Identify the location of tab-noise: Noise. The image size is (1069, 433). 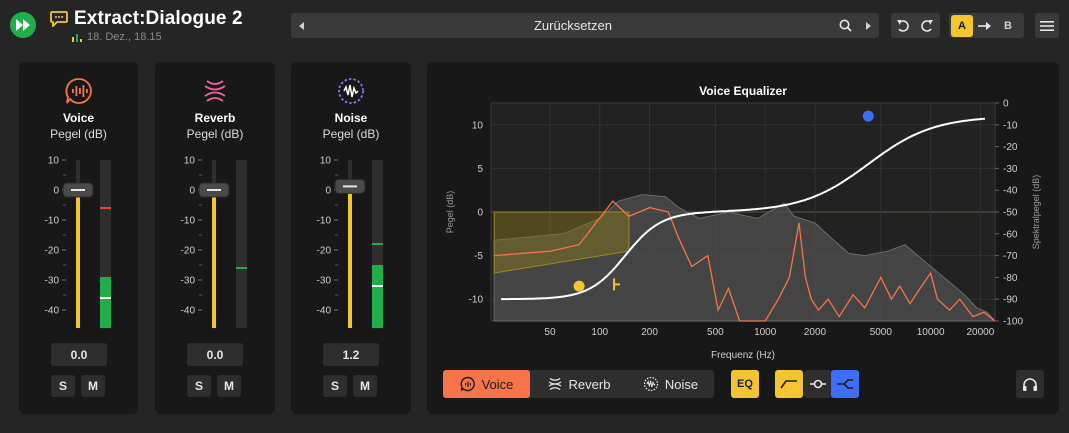
(670, 384).